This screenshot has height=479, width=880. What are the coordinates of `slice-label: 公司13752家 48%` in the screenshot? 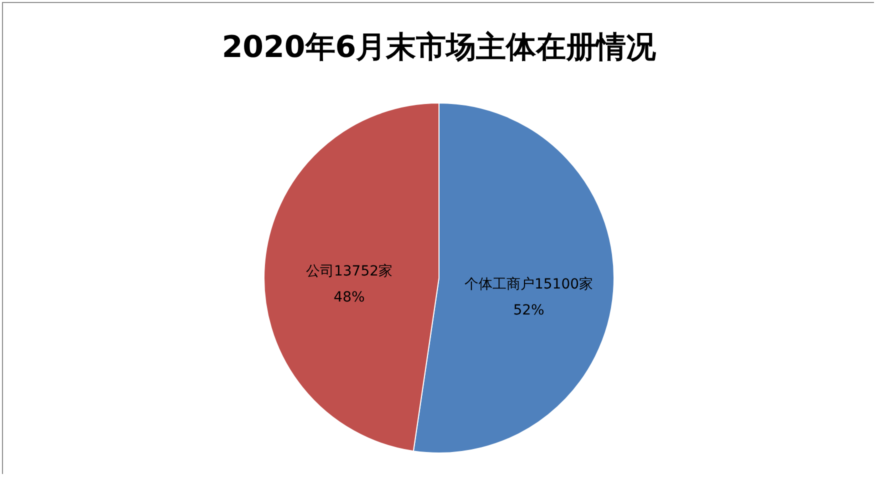 It's located at (349, 284).